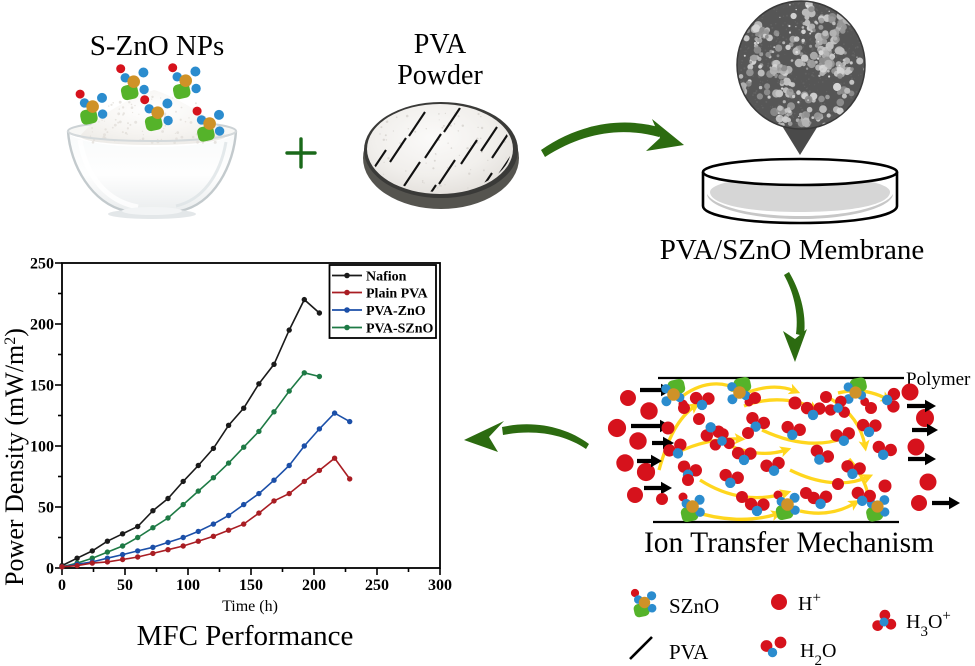  What do you see at coordinates (397, 293) in the screenshot?
I see `svg-text: Plain PVA` at bounding box center [397, 293].